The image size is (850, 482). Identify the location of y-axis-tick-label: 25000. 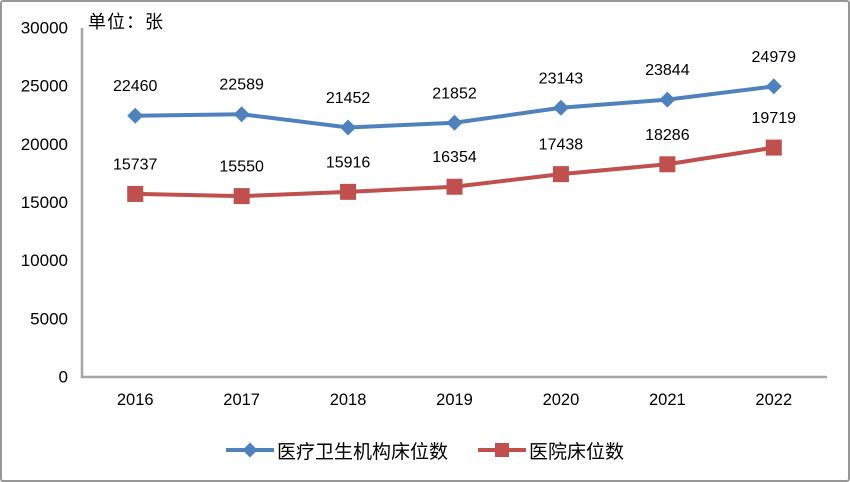
(44, 86).